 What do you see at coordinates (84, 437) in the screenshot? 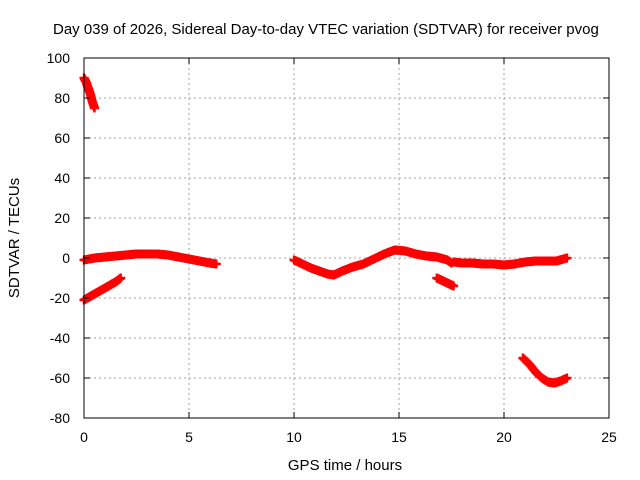
I see `x-tick-label: 0` at bounding box center [84, 437].